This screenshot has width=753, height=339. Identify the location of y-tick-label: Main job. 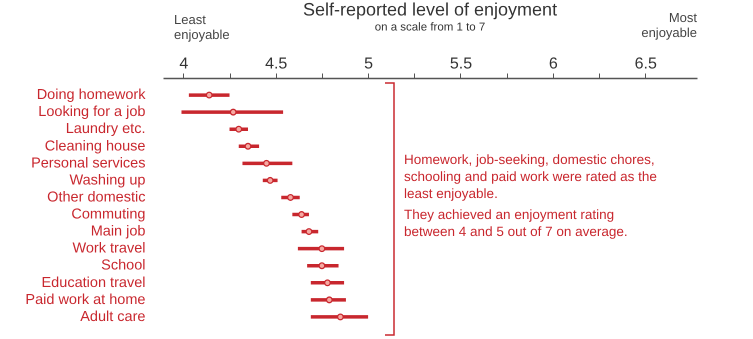
(118, 232).